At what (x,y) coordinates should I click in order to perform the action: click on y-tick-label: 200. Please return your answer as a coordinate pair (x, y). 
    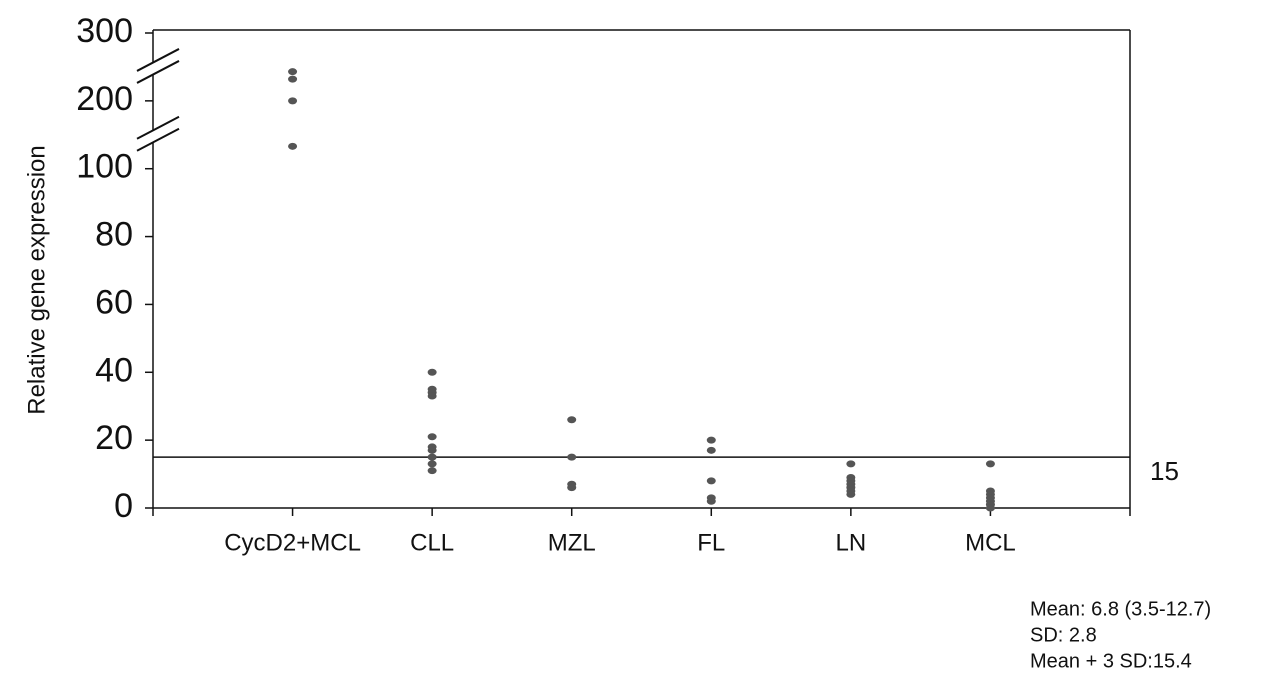
    Looking at the image, I should click on (104, 99).